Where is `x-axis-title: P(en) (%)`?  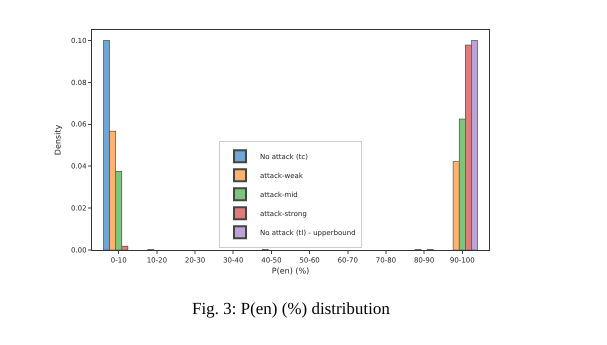
x-axis-title: P(en) (%) is located at coordinates (291, 271).